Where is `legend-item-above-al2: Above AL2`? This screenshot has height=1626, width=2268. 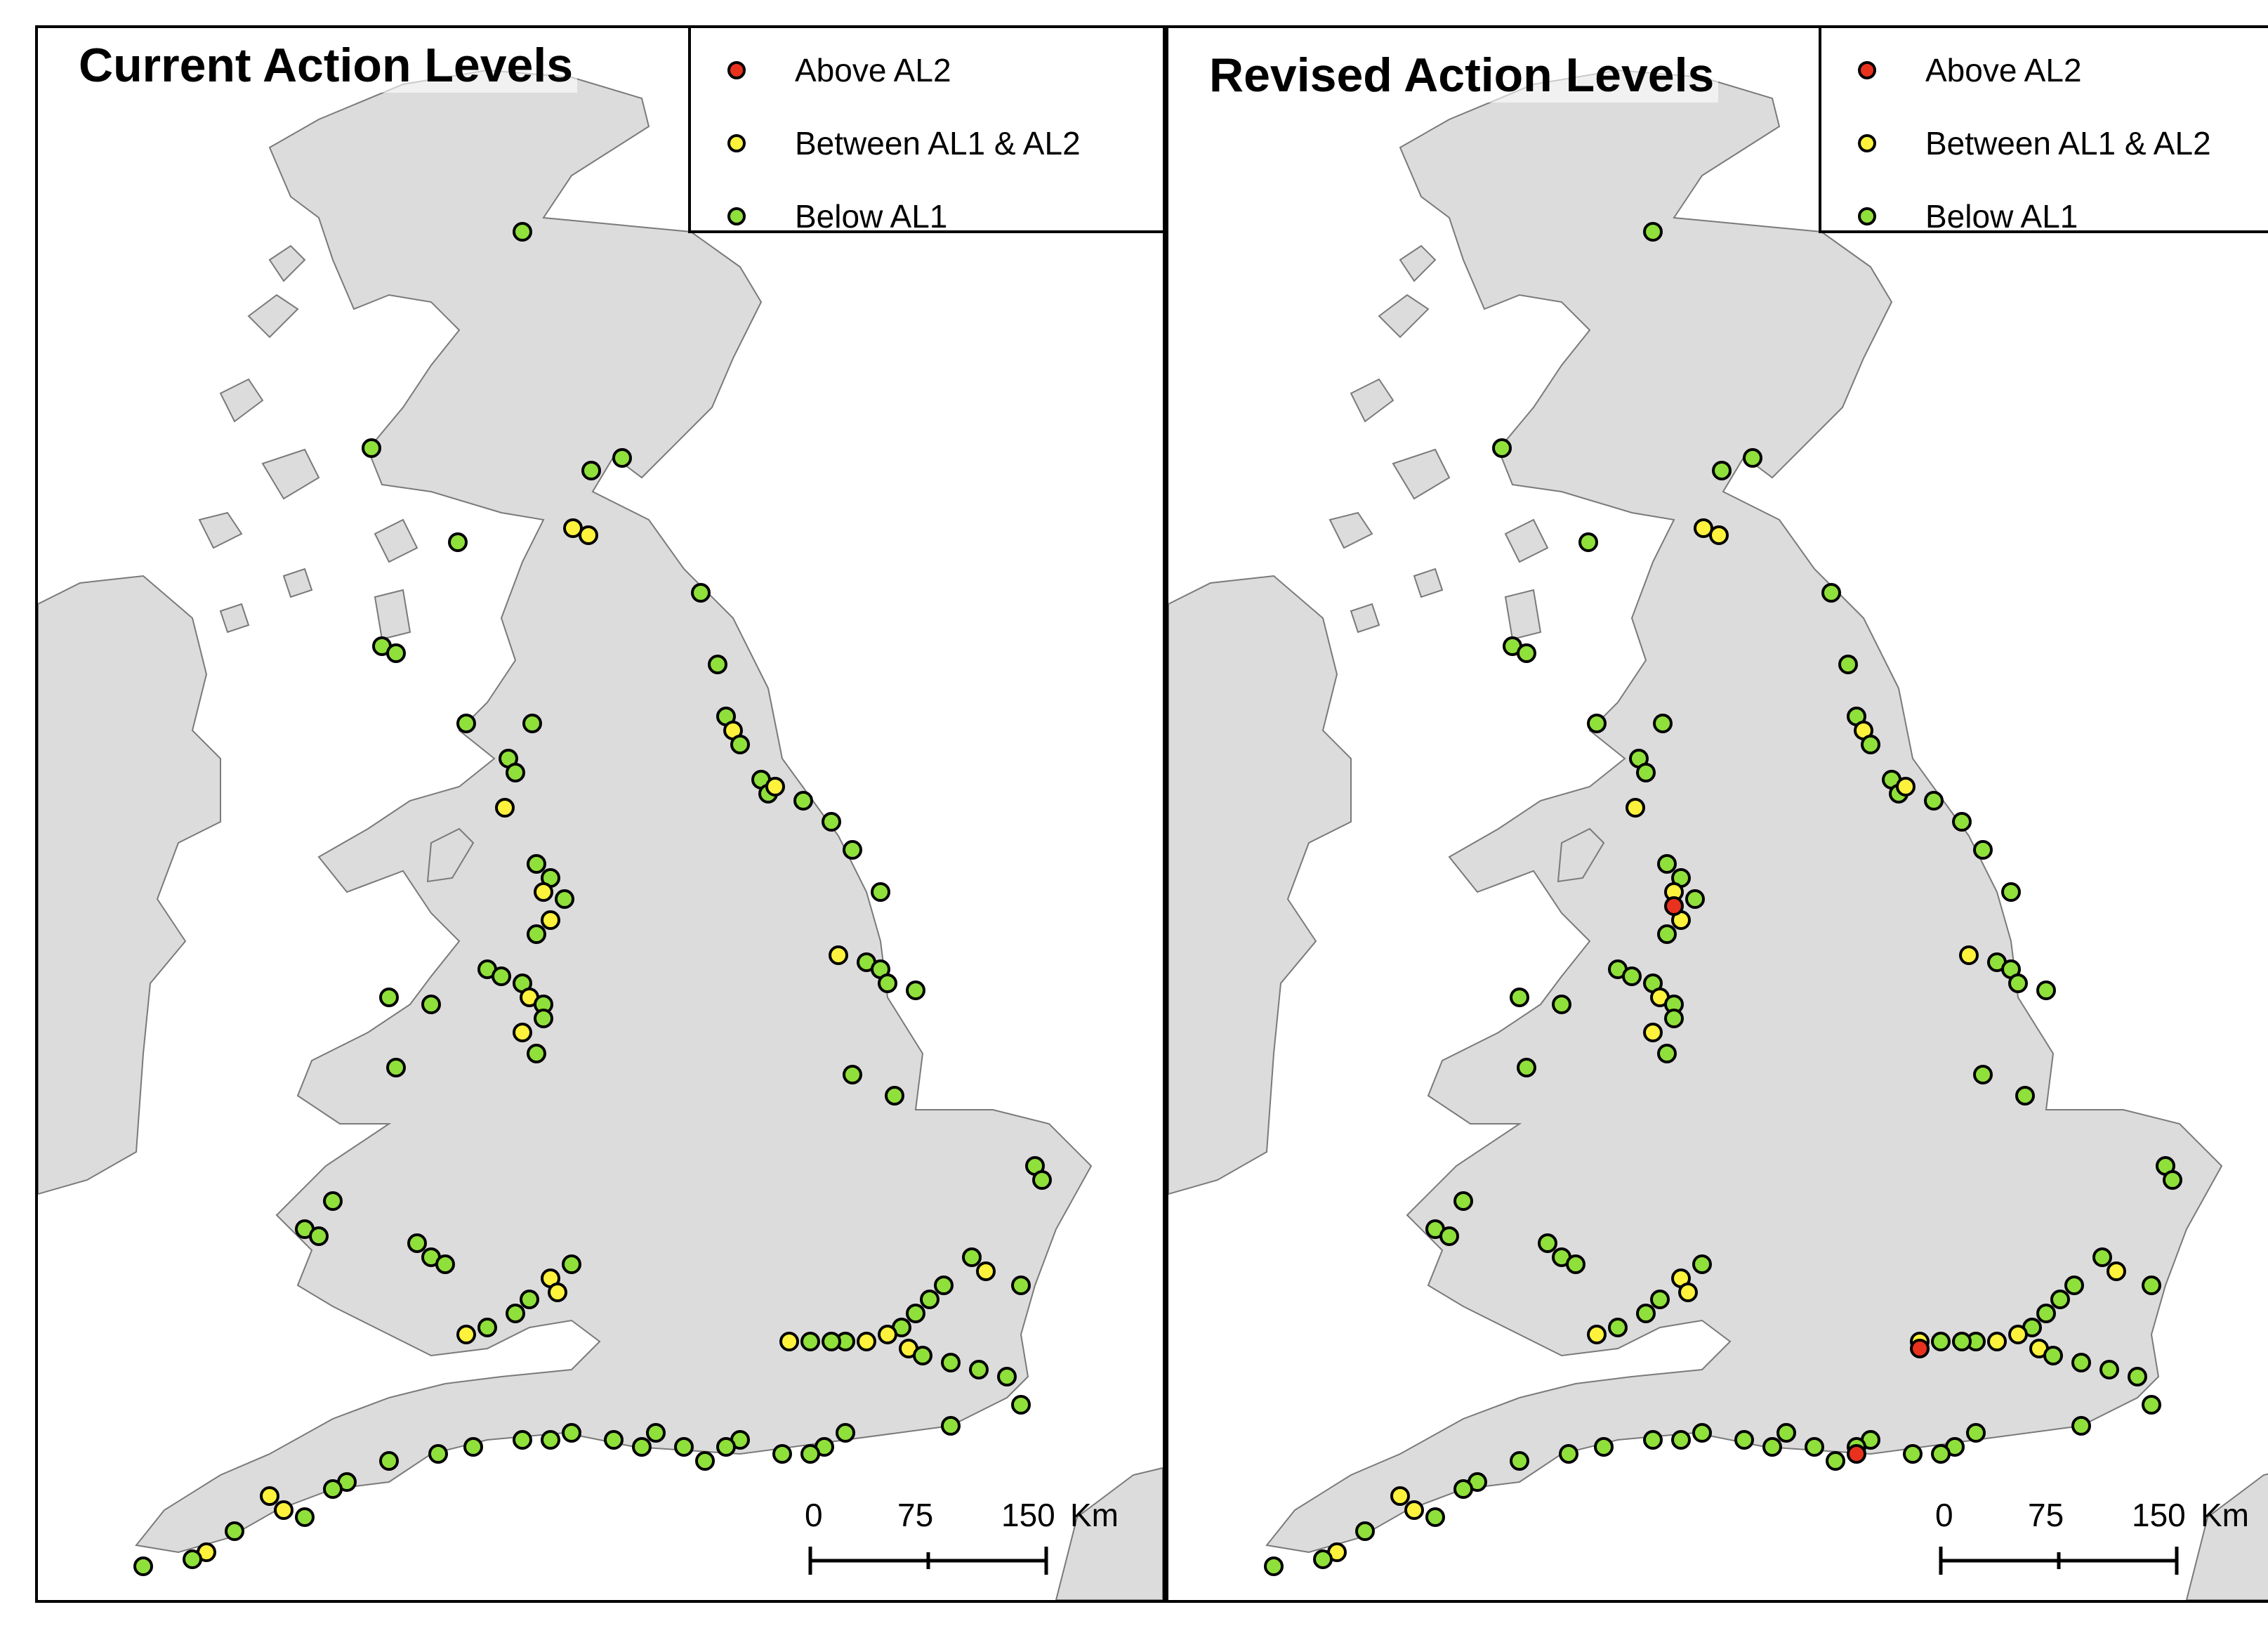
legend-item-above-al2: Above AL2 is located at coordinates (839, 70).